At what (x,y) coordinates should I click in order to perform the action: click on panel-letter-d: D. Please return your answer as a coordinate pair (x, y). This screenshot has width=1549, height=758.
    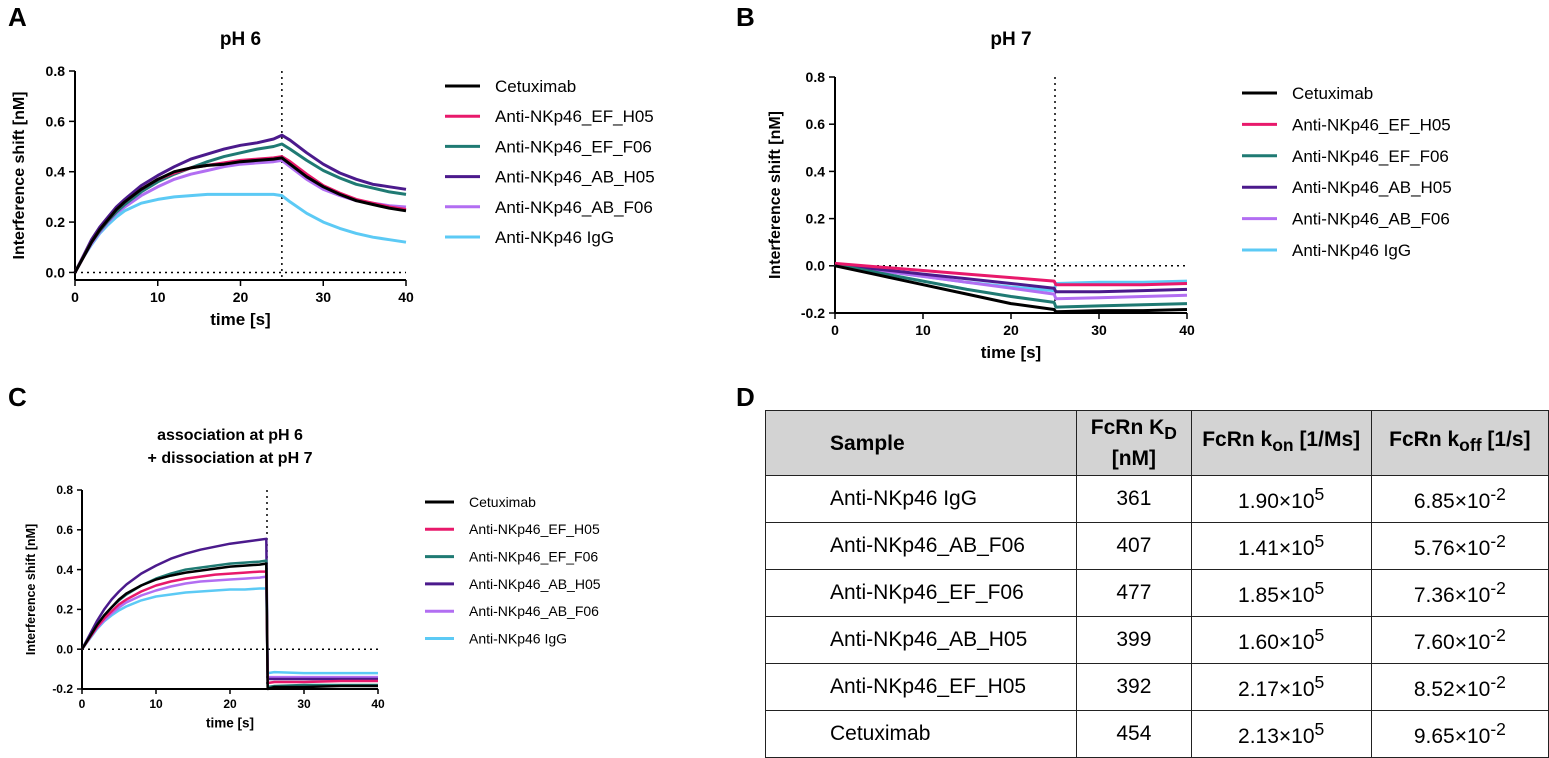
    Looking at the image, I should click on (745, 397).